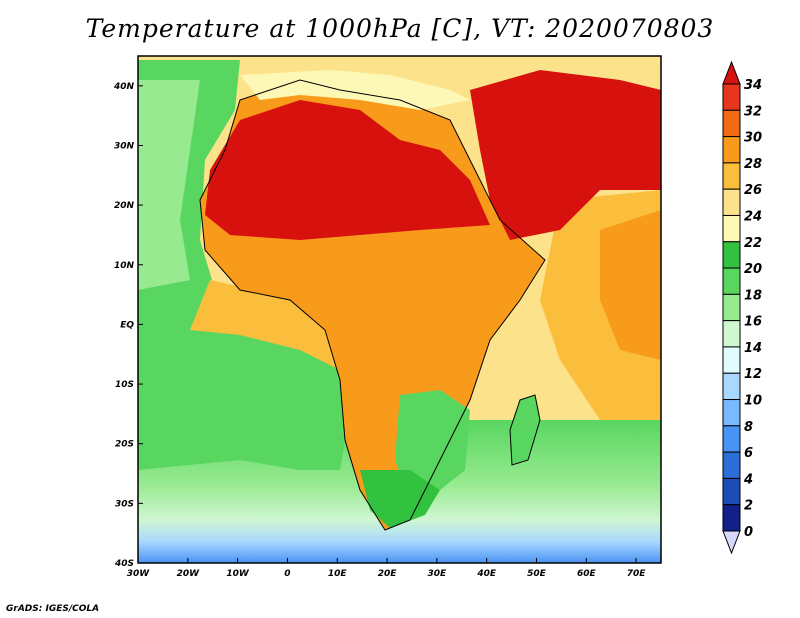 This screenshot has height=618, width=800. Describe the element at coordinates (388, 574) in the screenshot. I see `lon-tick-label: 20E` at that location.